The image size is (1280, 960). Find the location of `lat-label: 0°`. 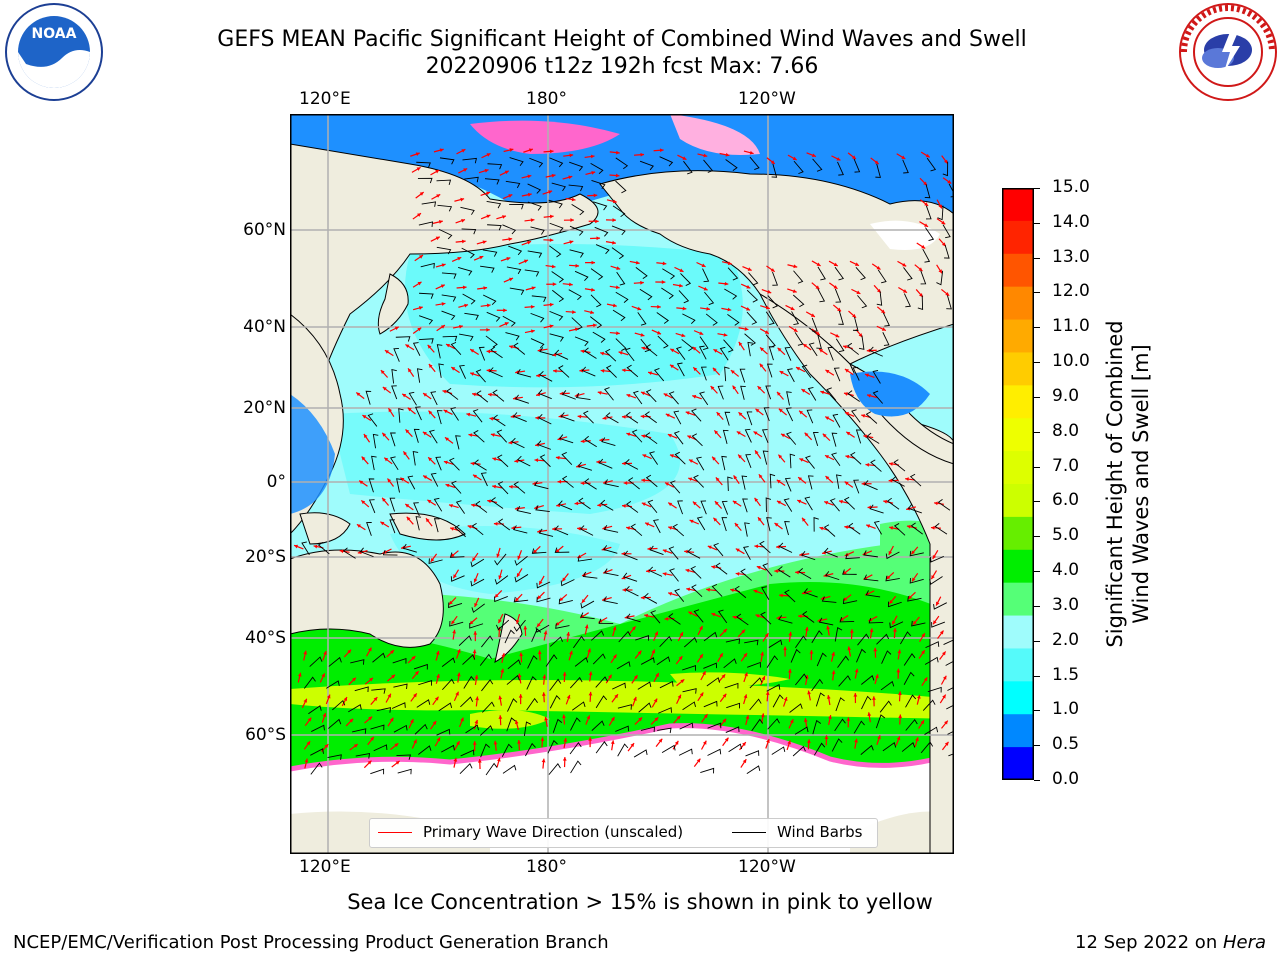

lat-label: 0° is located at coordinates (276, 482).